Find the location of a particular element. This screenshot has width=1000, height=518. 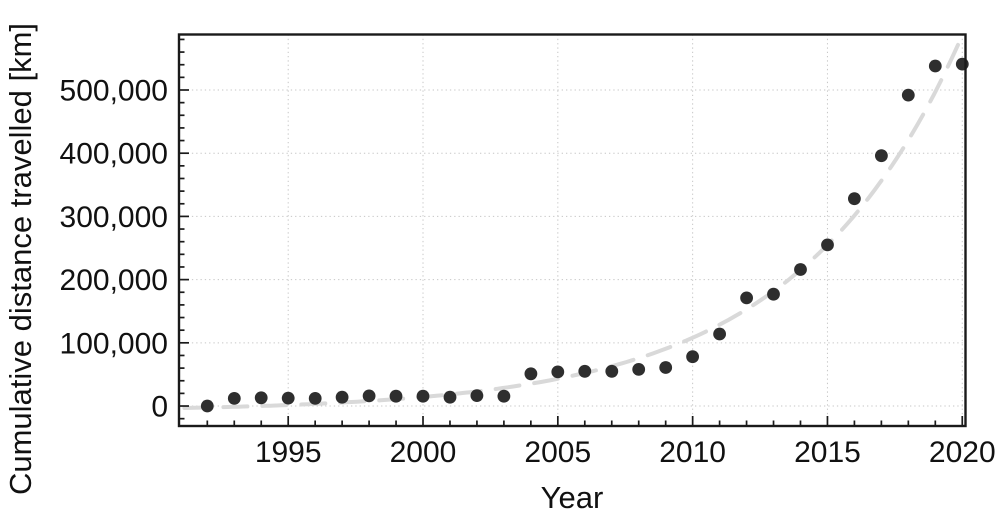

x-tick-label: 2015 is located at coordinates (827, 452).